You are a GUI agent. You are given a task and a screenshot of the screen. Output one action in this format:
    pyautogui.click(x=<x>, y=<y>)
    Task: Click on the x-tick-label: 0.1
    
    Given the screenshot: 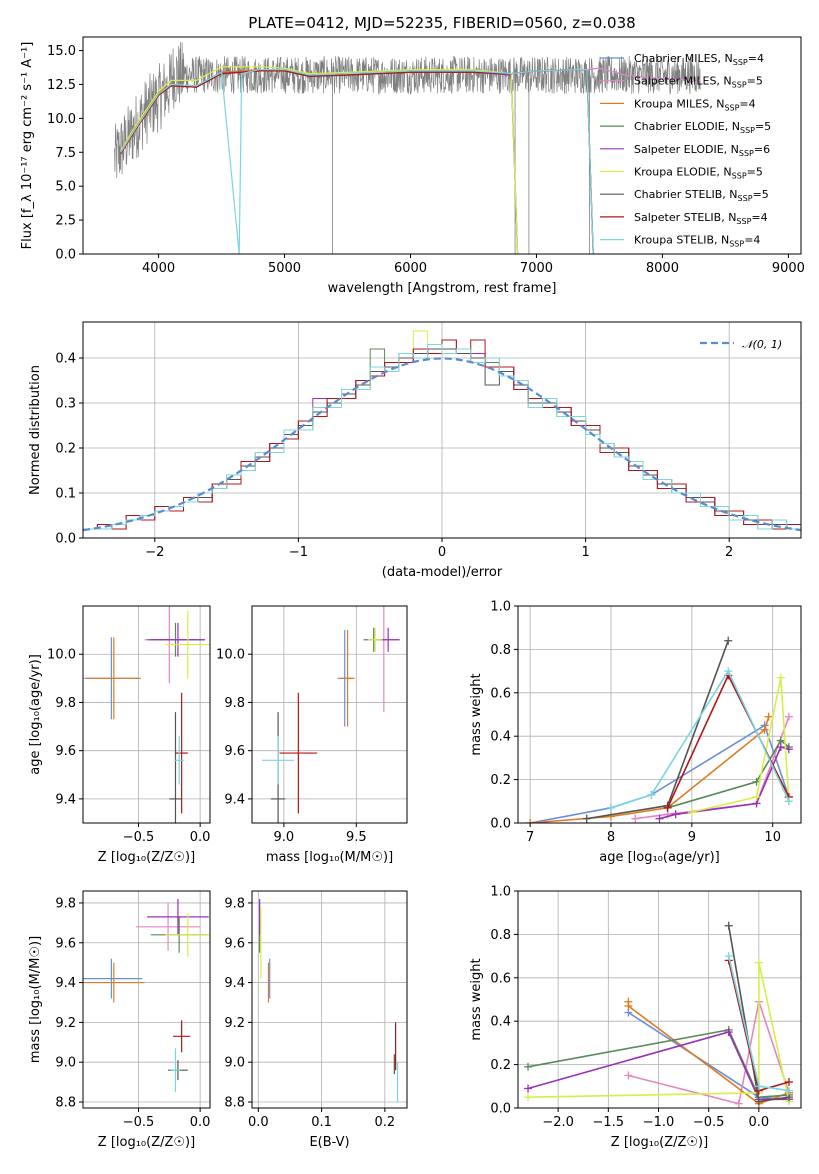 What is the action you would take?
    pyautogui.click(x=321, y=1122)
    